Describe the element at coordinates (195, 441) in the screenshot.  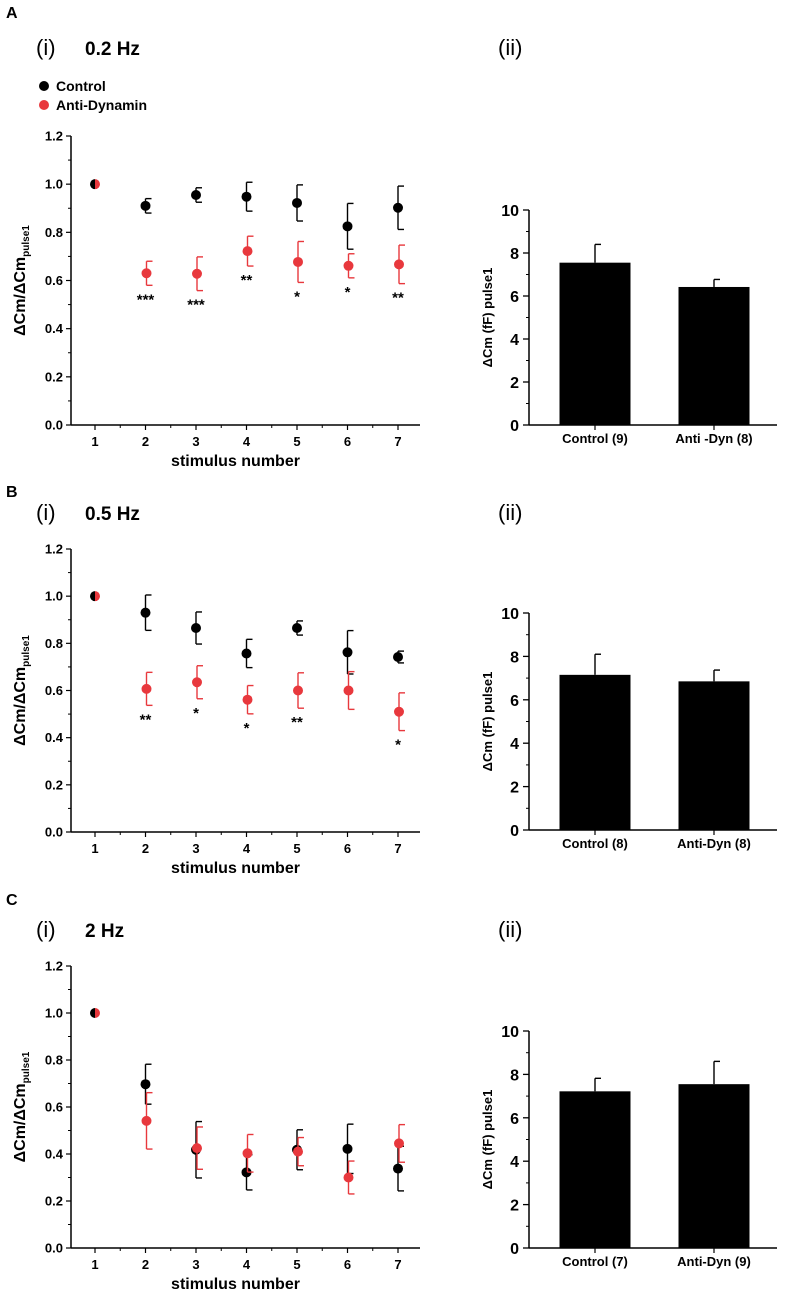
I see `panel-a-x-tick-label: 3` at that location.